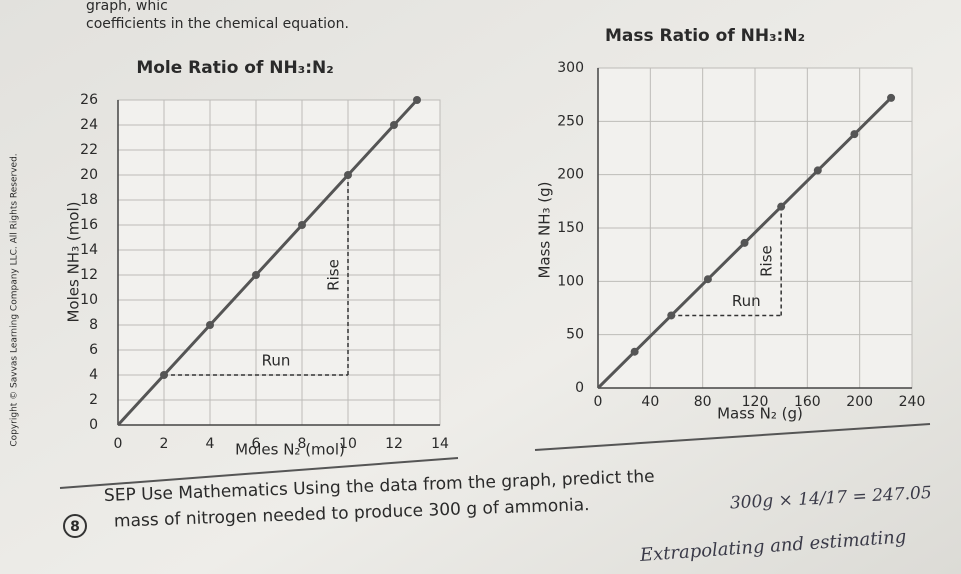 This screenshot has height=574, width=961. I want to click on x-axis-label: Mass N₂ (g), so click(760, 414).